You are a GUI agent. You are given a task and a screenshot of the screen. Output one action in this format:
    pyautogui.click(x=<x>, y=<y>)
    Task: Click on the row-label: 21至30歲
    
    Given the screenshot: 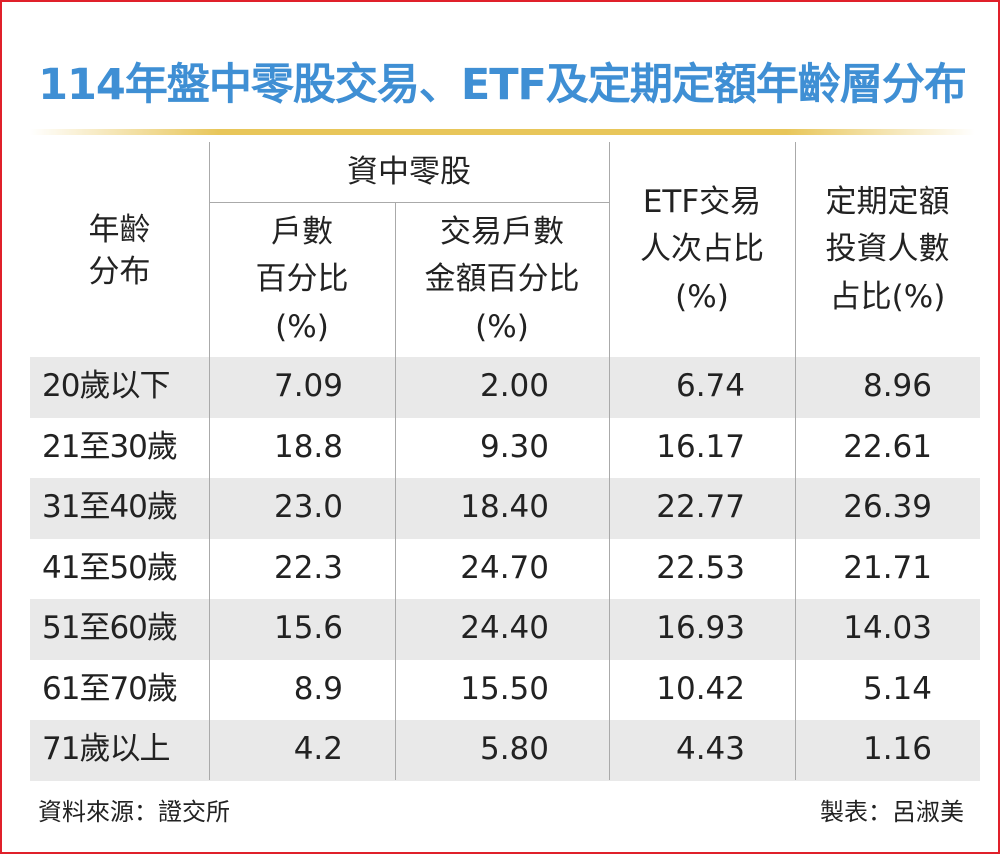 What is the action you would take?
    pyautogui.click(x=110, y=446)
    